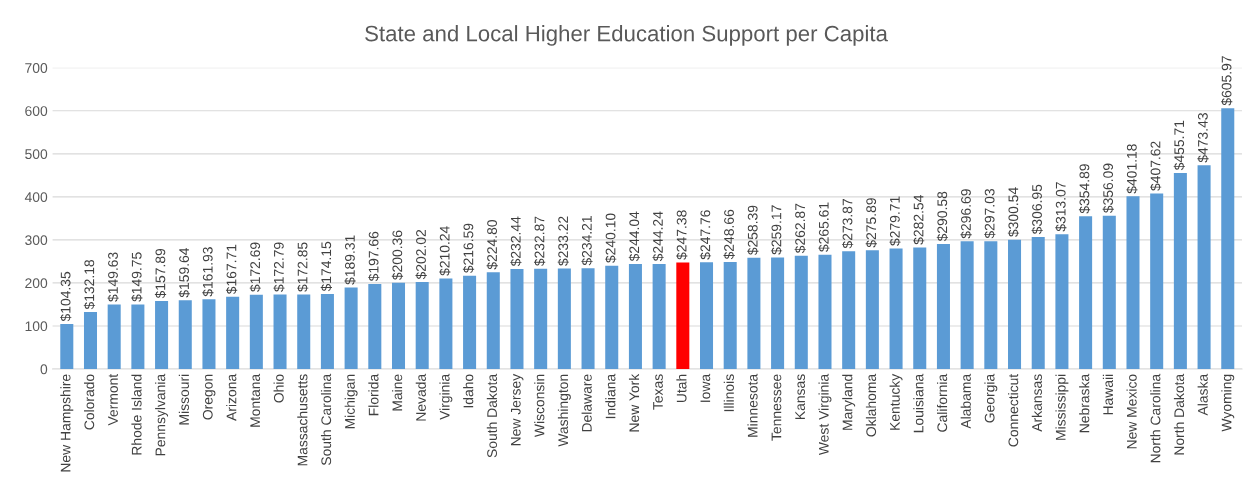 The image size is (1252, 502). I want to click on x-tick-label: Colorado, so click(89, 402).